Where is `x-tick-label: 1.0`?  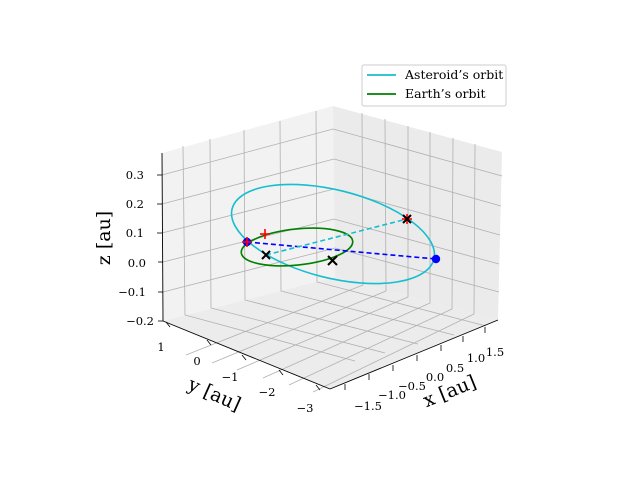
x-tick-label: 1.0 is located at coordinates (476, 358).